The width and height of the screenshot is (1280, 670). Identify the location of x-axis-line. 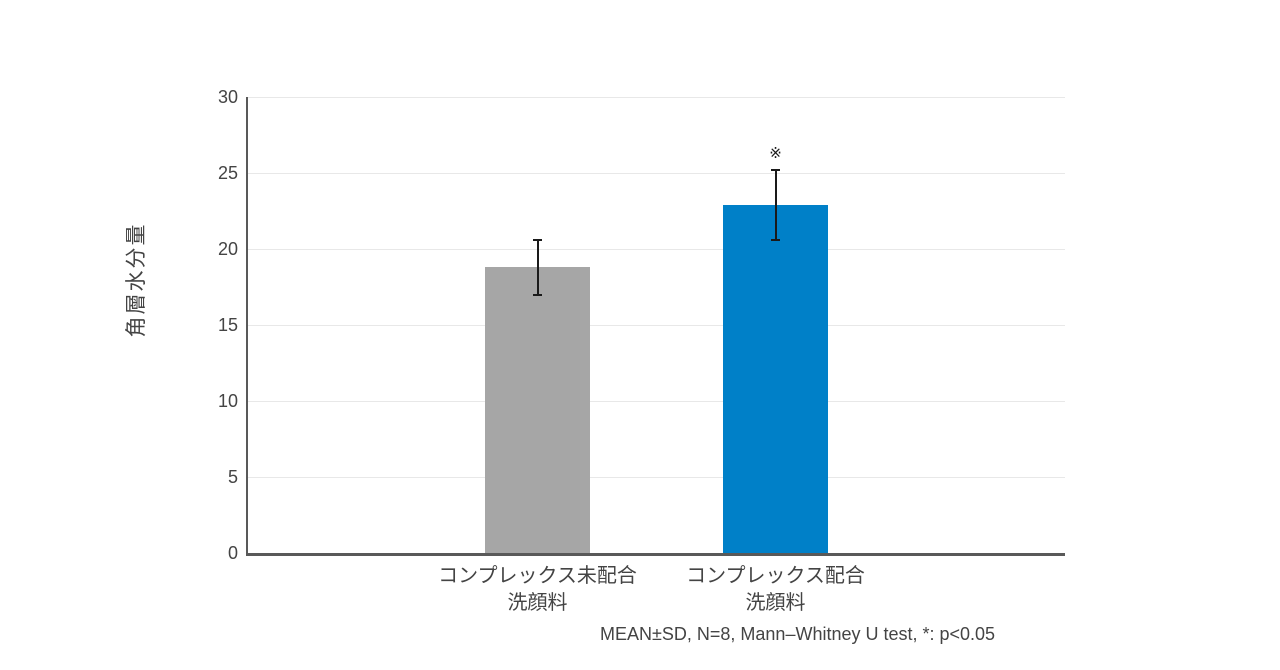
(655, 554).